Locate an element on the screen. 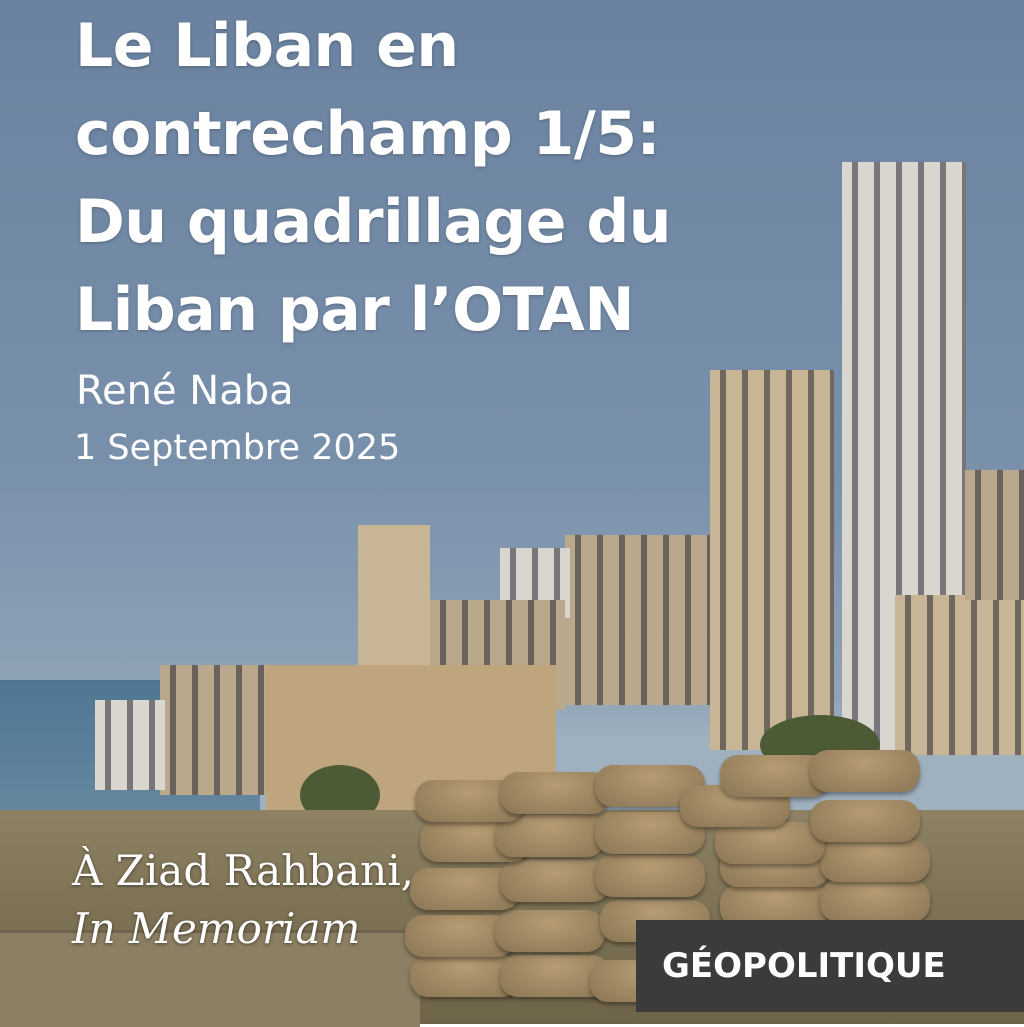  stone-wall is located at coordinates (210, 978).